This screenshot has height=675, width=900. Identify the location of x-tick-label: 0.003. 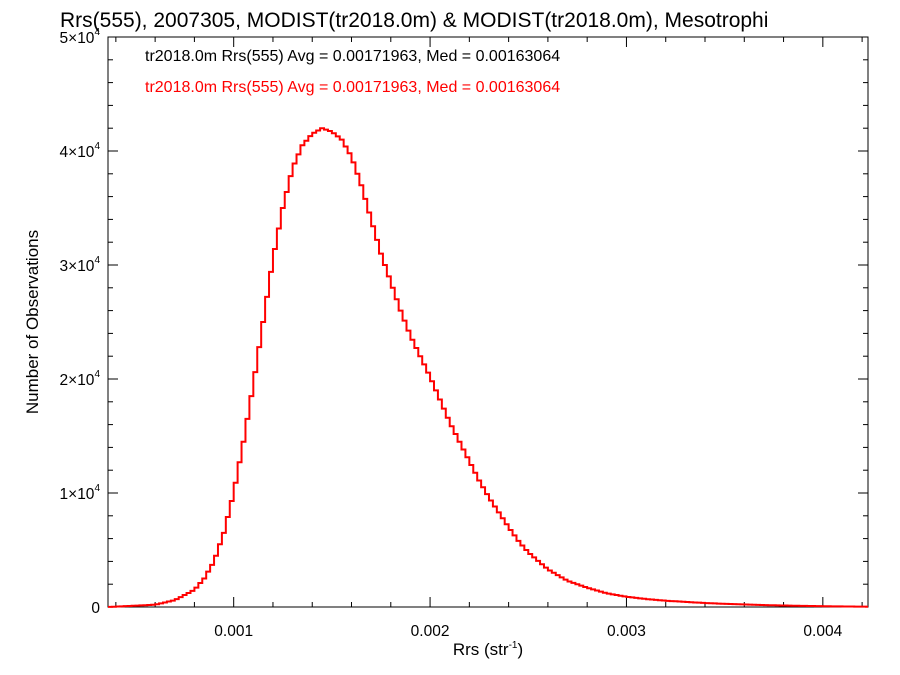
(626, 631).